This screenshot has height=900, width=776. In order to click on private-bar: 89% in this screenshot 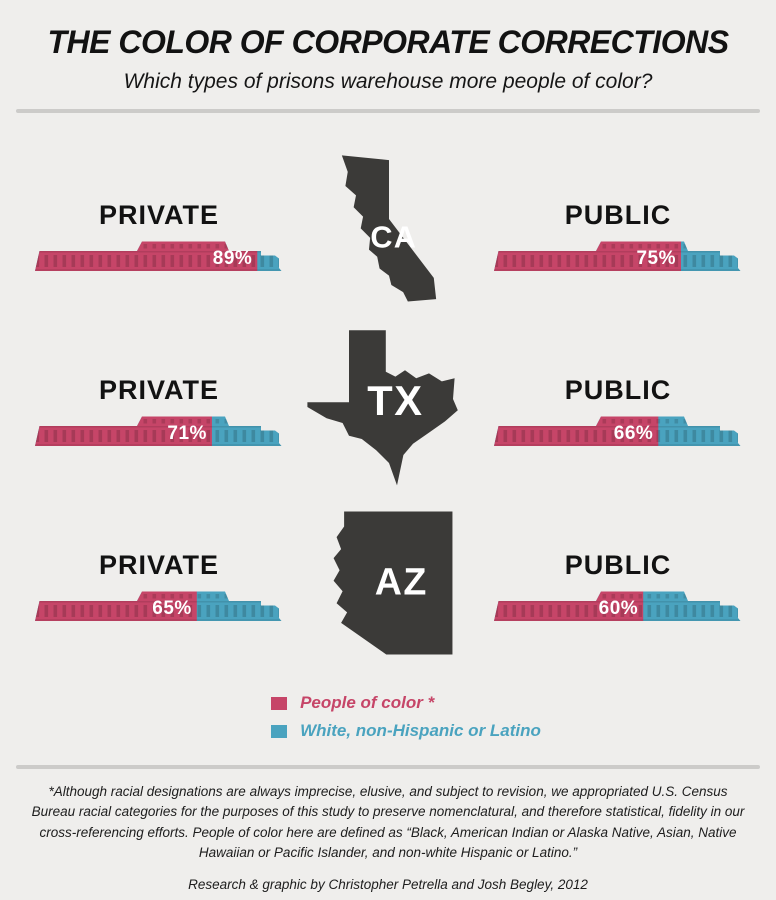, I will do `click(159, 256)`.